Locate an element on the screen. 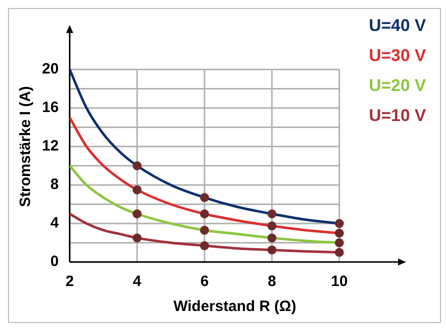  x-tick-label: 2 is located at coordinates (70, 281).